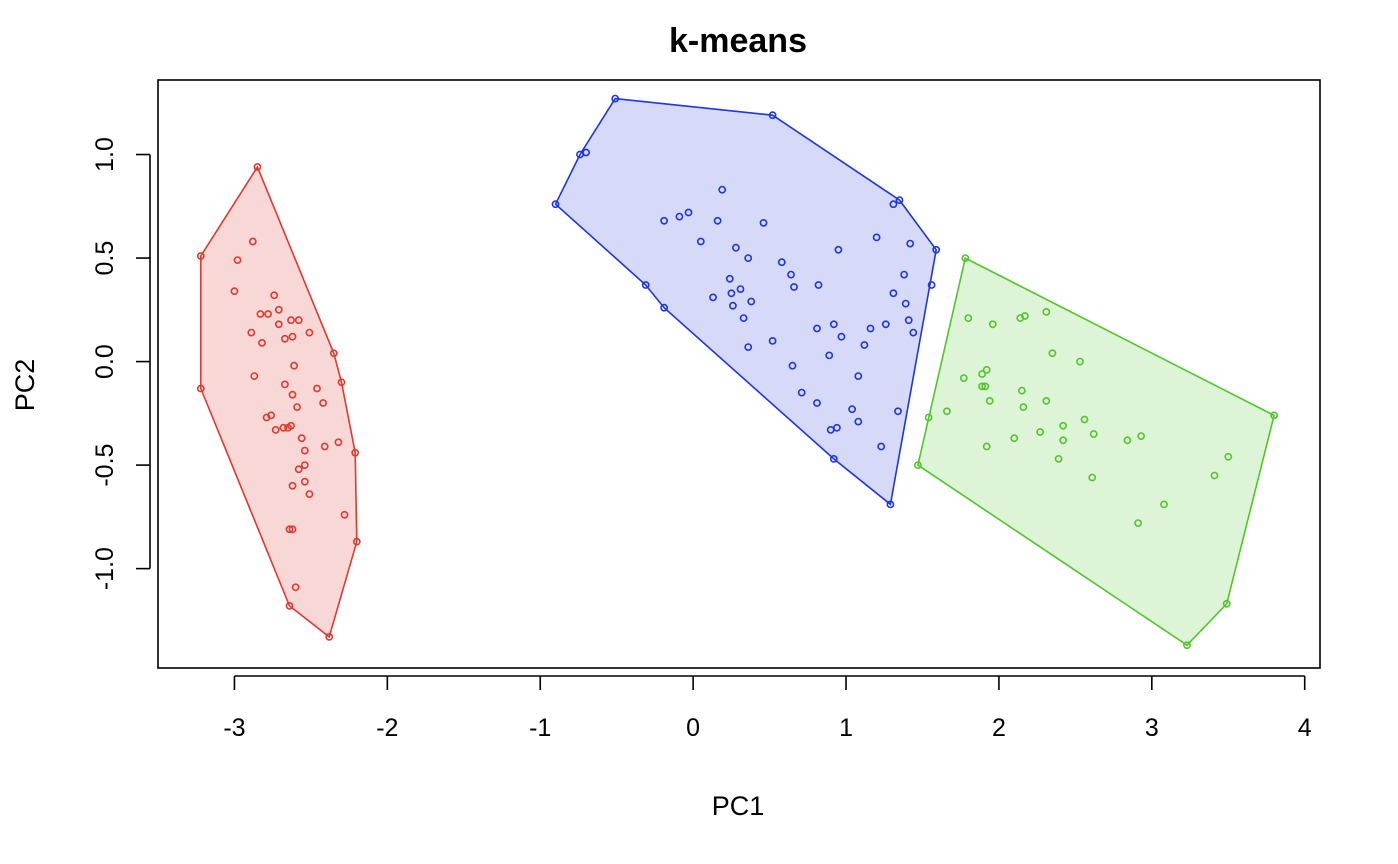  Describe the element at coordinates (121, 363) in the screenshot. I see `y-axis: -1.0 -0.5 0.0 0.5 1.0` at that location.